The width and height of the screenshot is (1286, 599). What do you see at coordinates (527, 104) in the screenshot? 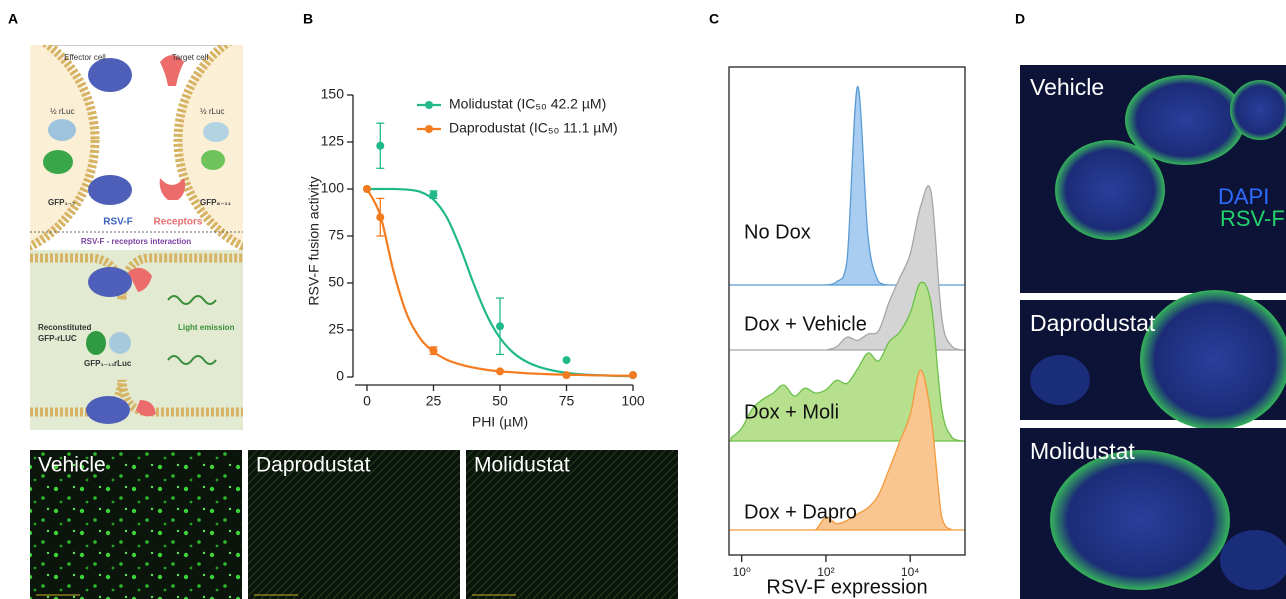
I see `legend-label: Molidustat (IC₅₀ 42.2 µM)` at bounding box center [527, 104].